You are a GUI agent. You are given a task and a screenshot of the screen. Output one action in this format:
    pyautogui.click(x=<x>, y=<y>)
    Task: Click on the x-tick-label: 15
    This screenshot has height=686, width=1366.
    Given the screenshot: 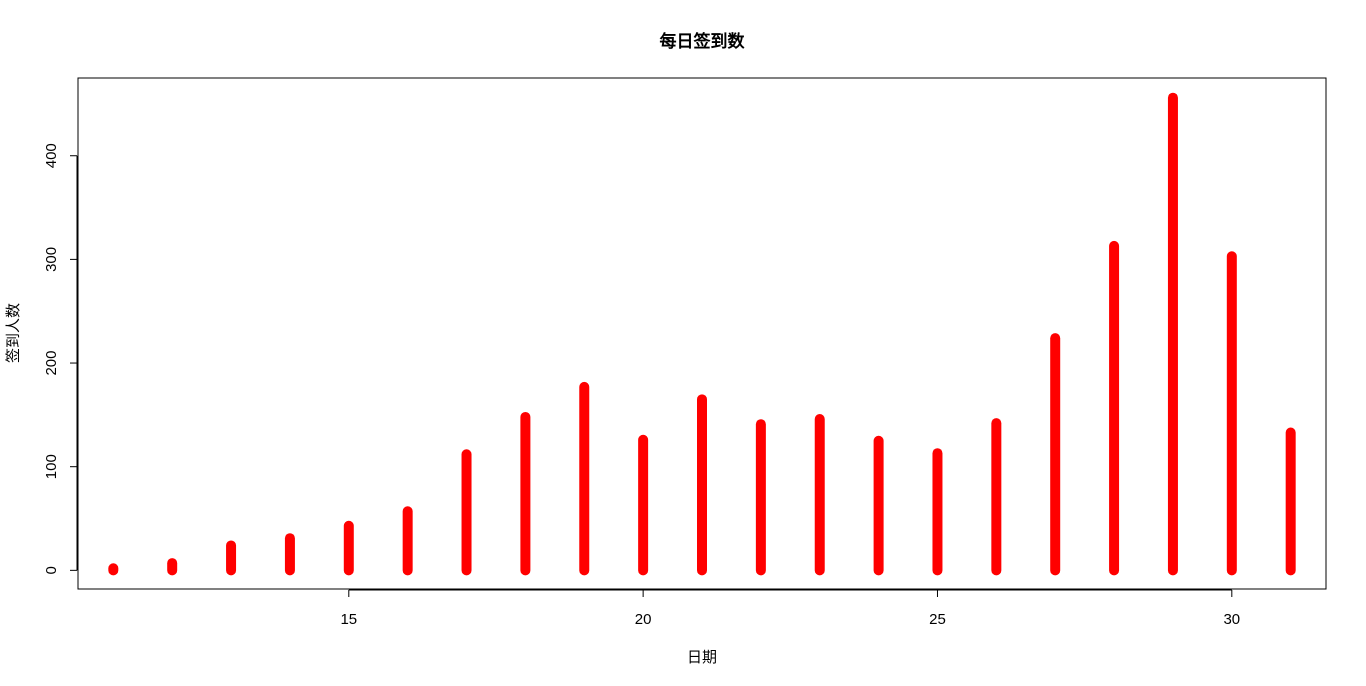 What is the action you would take?
    pyautogui.click(x=348, y=619)
    